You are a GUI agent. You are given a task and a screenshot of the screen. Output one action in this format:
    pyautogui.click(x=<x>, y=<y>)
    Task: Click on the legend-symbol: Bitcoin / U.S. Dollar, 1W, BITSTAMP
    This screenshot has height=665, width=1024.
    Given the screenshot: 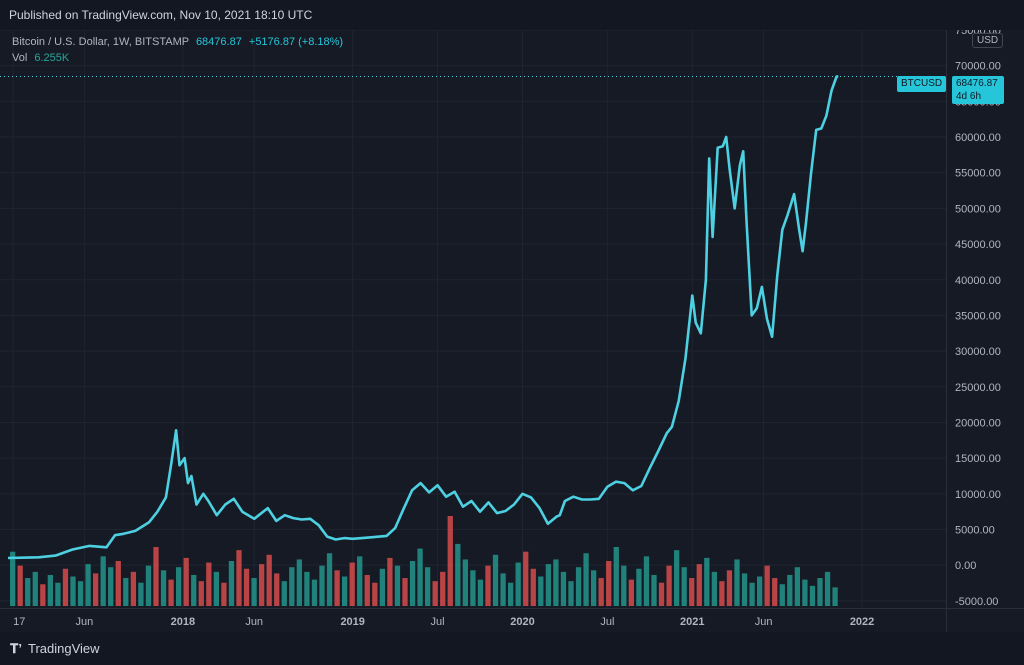 What is the action you would take?
    pyautogui.click(x=100, y=42)
    